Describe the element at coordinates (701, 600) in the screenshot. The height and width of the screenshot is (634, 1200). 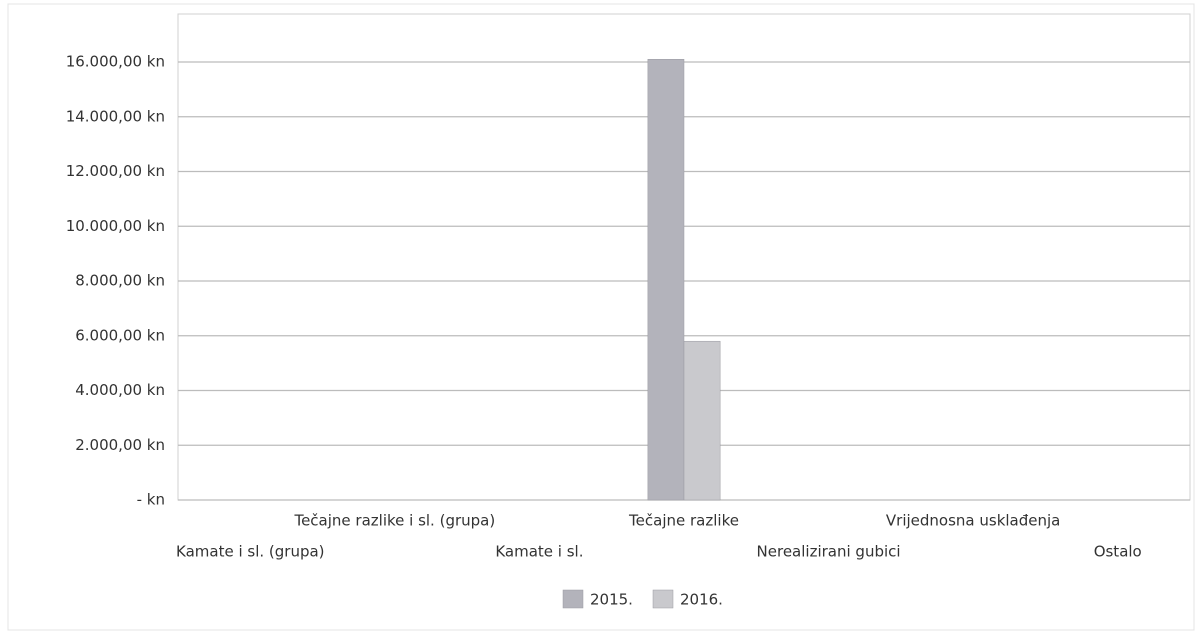
I see `legend-label: 2016.` at that location.